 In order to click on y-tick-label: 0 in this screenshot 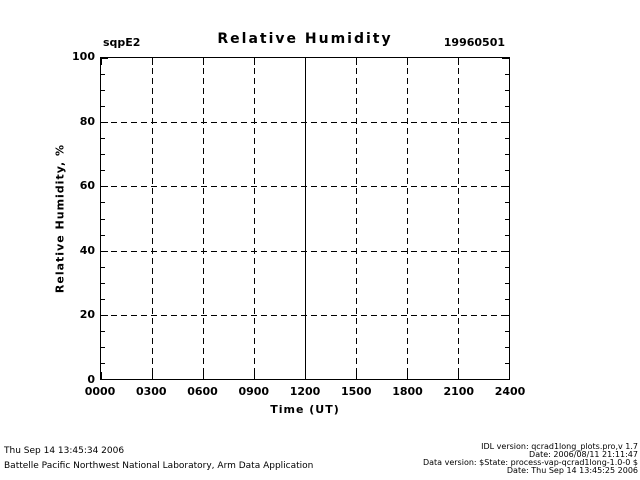, I will do `click(91, 379)`.